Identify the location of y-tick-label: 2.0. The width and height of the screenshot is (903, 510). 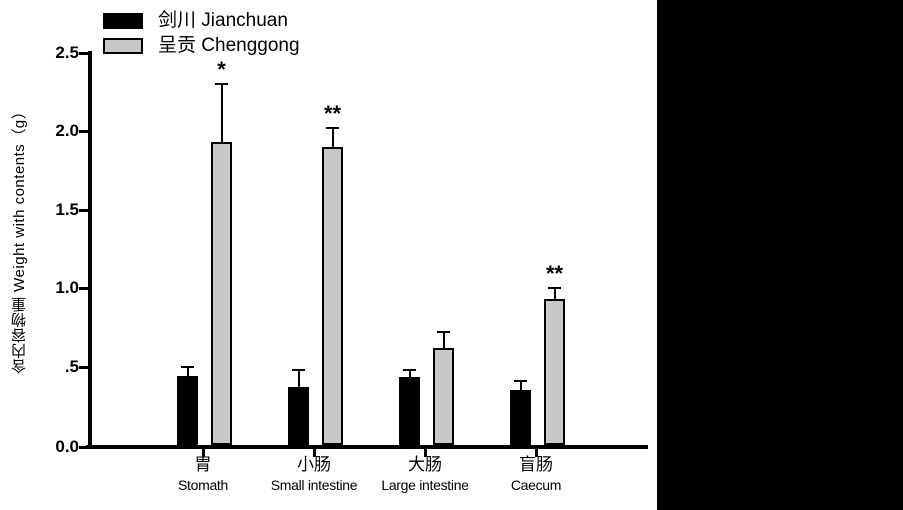
(67, 130).